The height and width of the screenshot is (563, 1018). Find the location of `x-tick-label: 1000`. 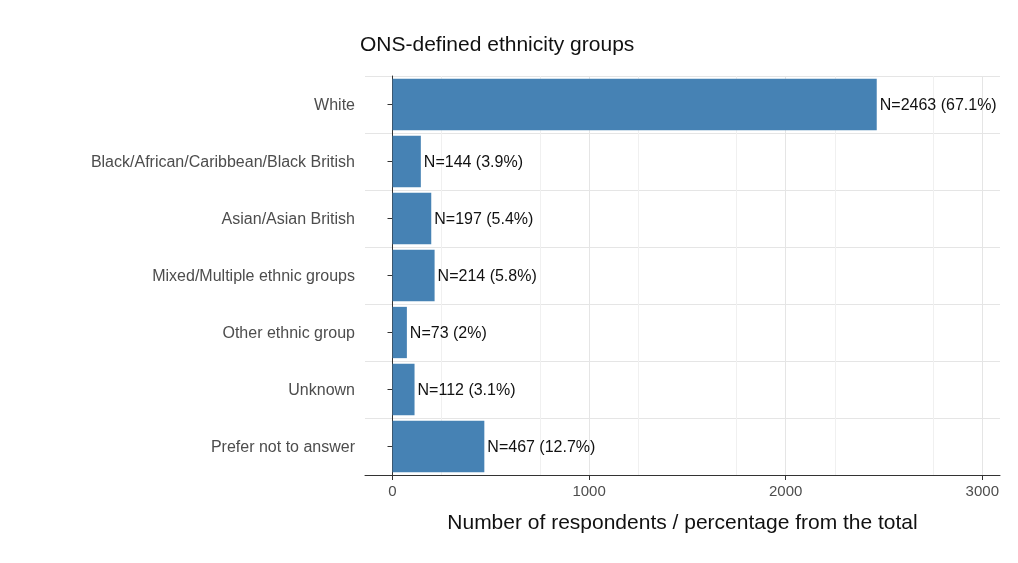

x-tick-label: 1000 is located at coordinates (589, 490).